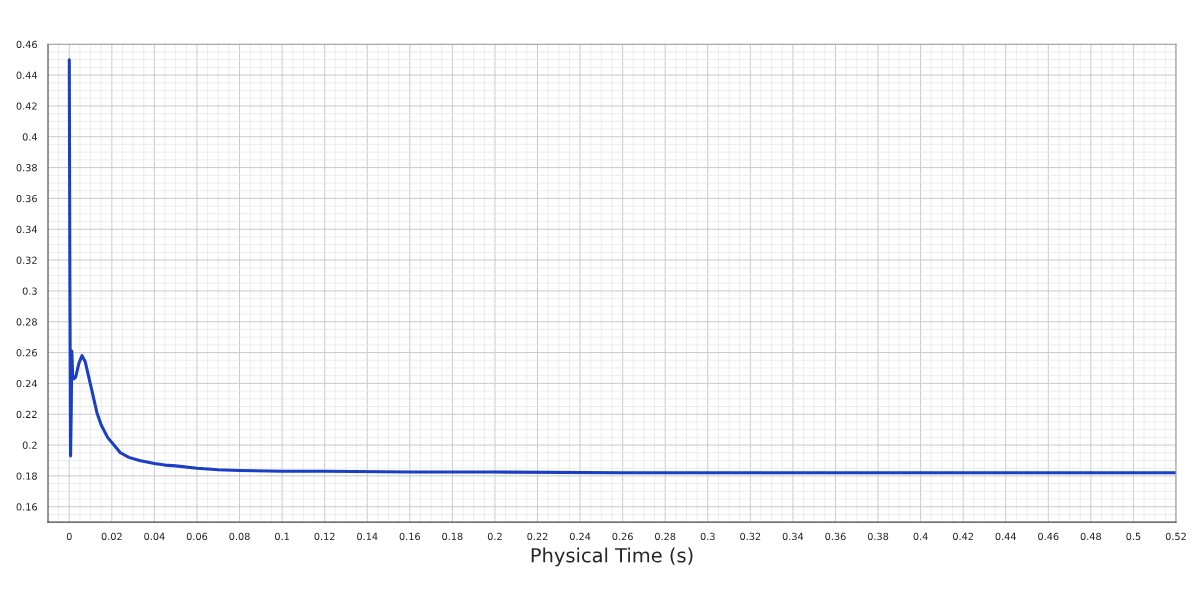  What do you see at coordinates (612, 557) in the screenshot?
I see `x-axis-title: Physical Time (s)` at bounding box center [612, 557].